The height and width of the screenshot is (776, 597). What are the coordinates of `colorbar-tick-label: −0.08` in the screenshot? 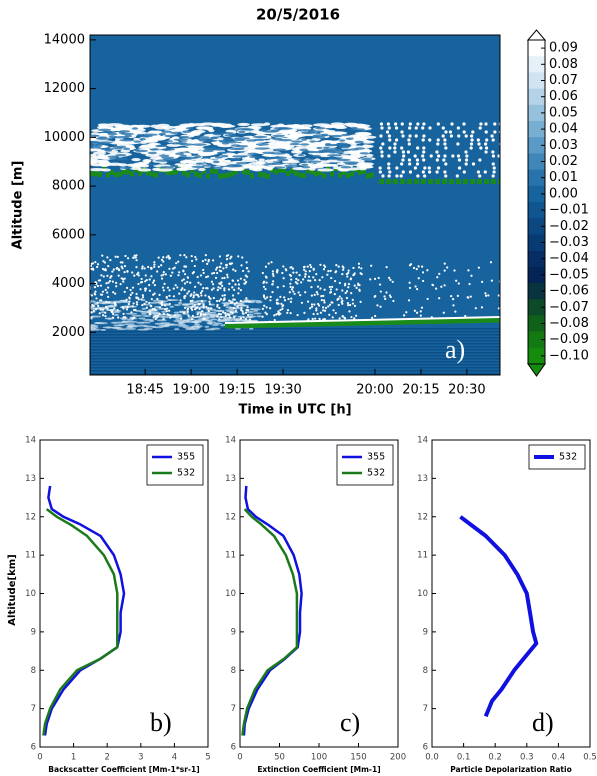 It's located at (569, 323).